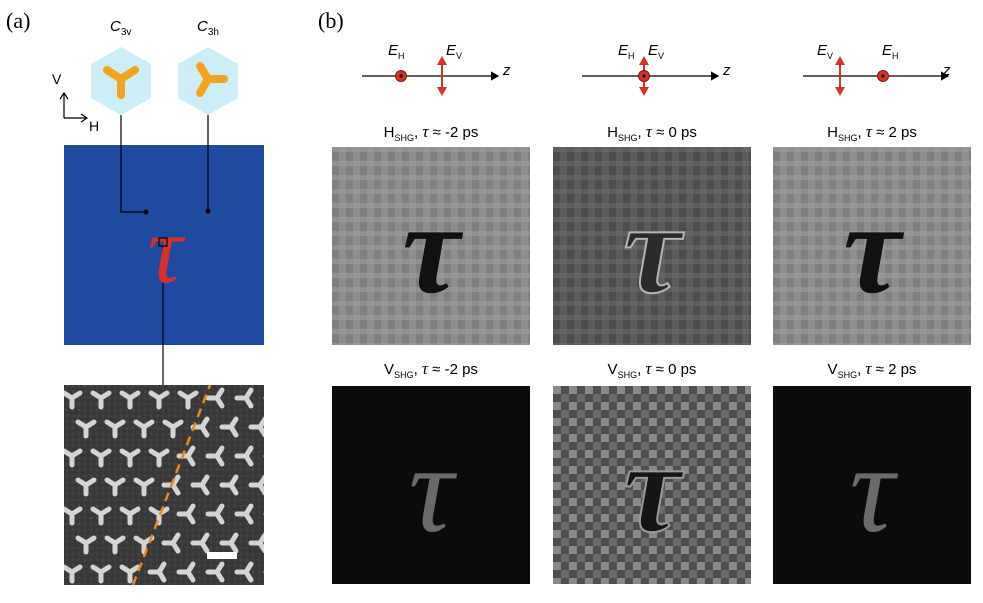  I want to click on diagram-1-label-second: EV, so click(454, 51).